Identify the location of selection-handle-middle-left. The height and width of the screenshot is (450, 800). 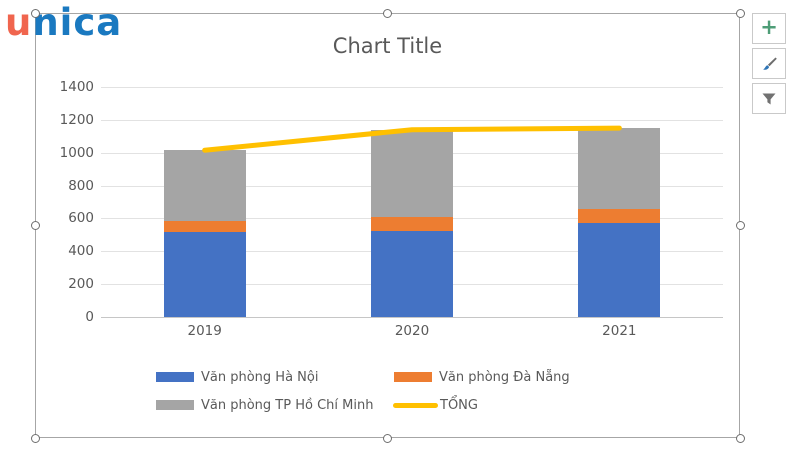
(35, 225).